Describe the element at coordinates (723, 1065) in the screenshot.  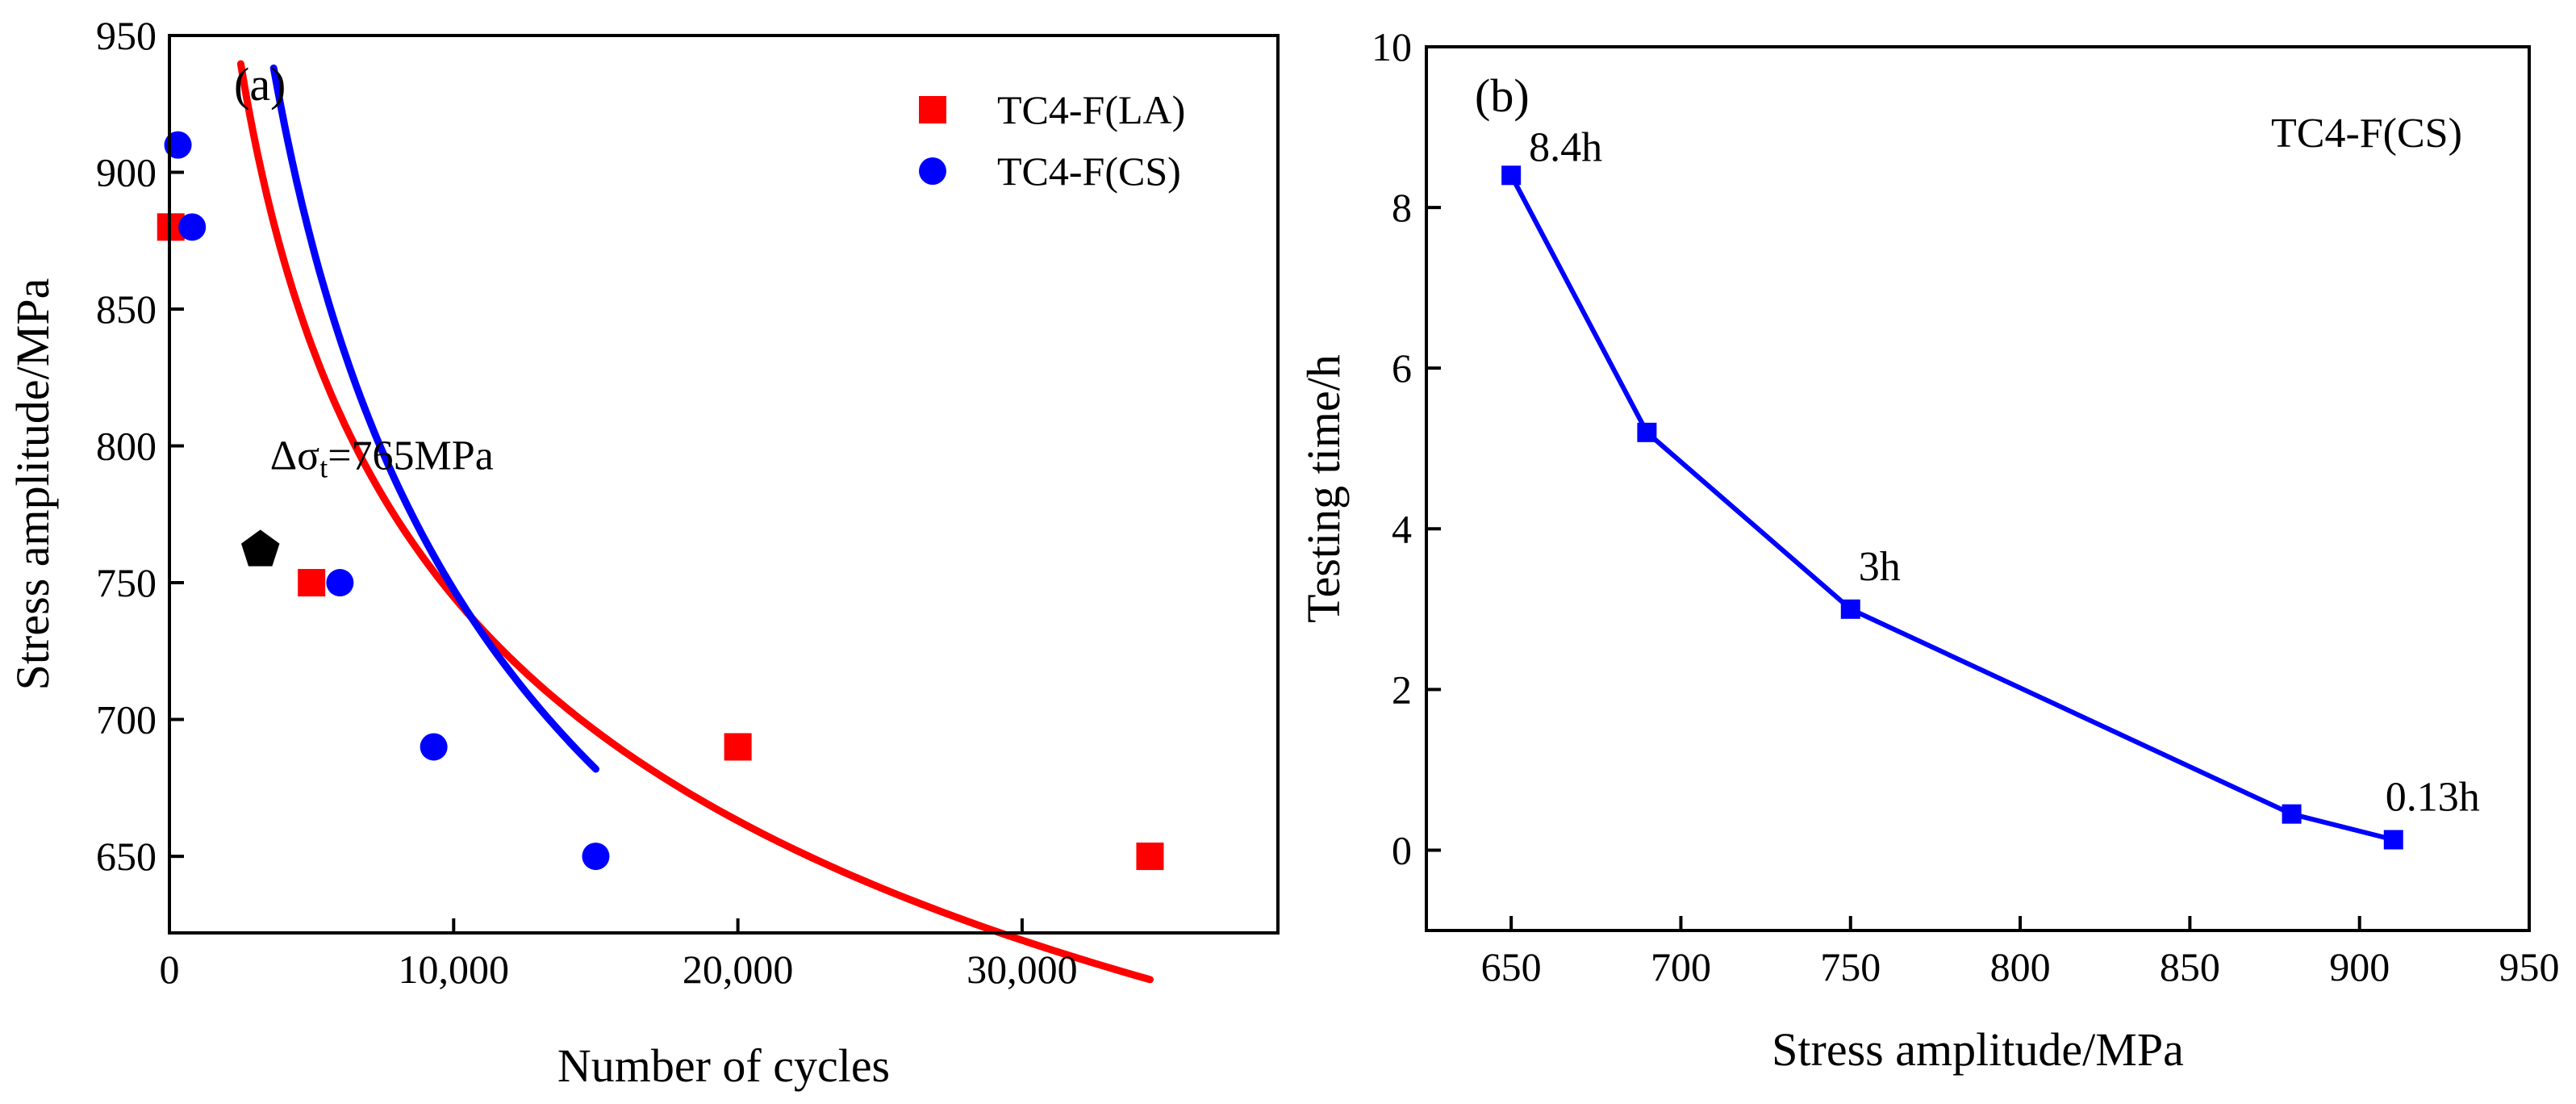
I see `chart-a-x-label: Number of cycles` at that location.